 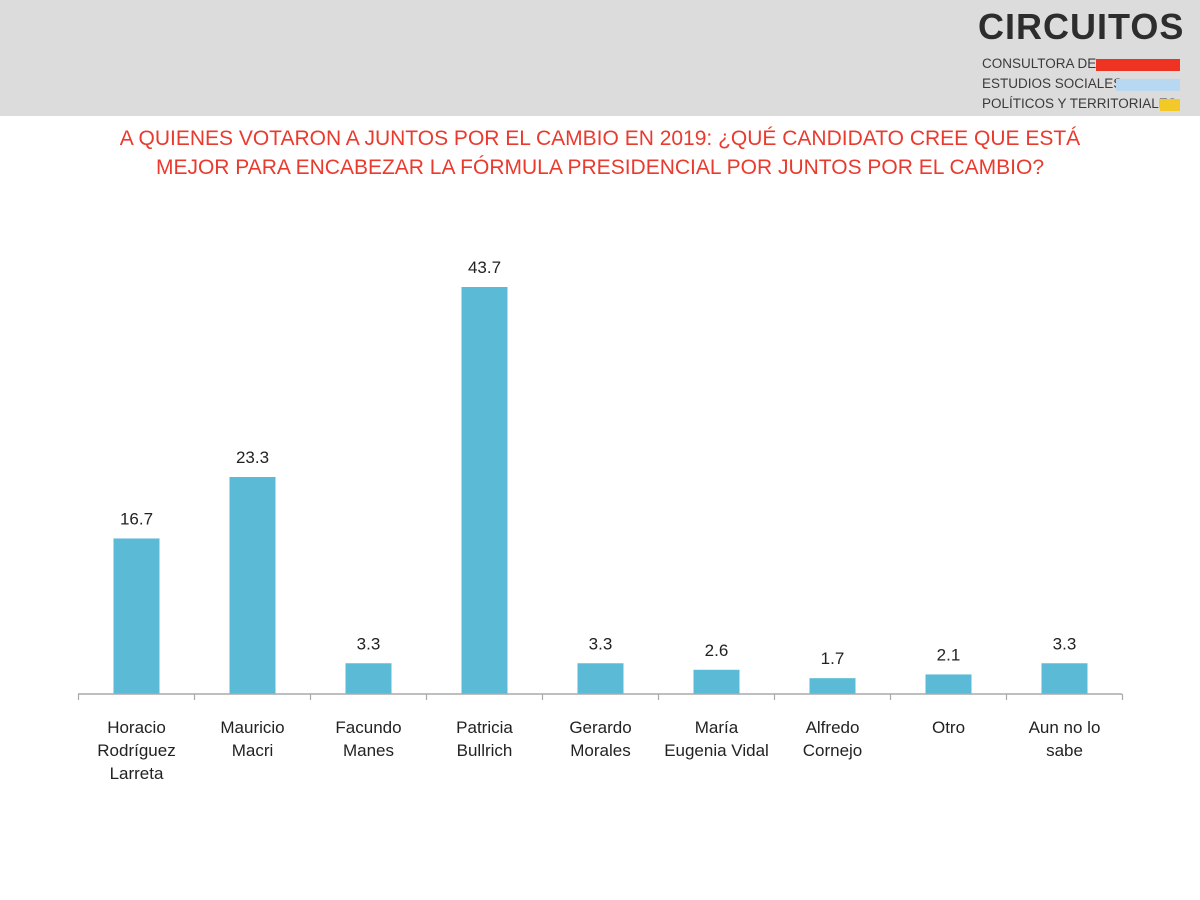 What do you see at coordinates (252, 457) in the screenshot?
I see `bar-value-label: 23.3` at bounding box center [252, 457].